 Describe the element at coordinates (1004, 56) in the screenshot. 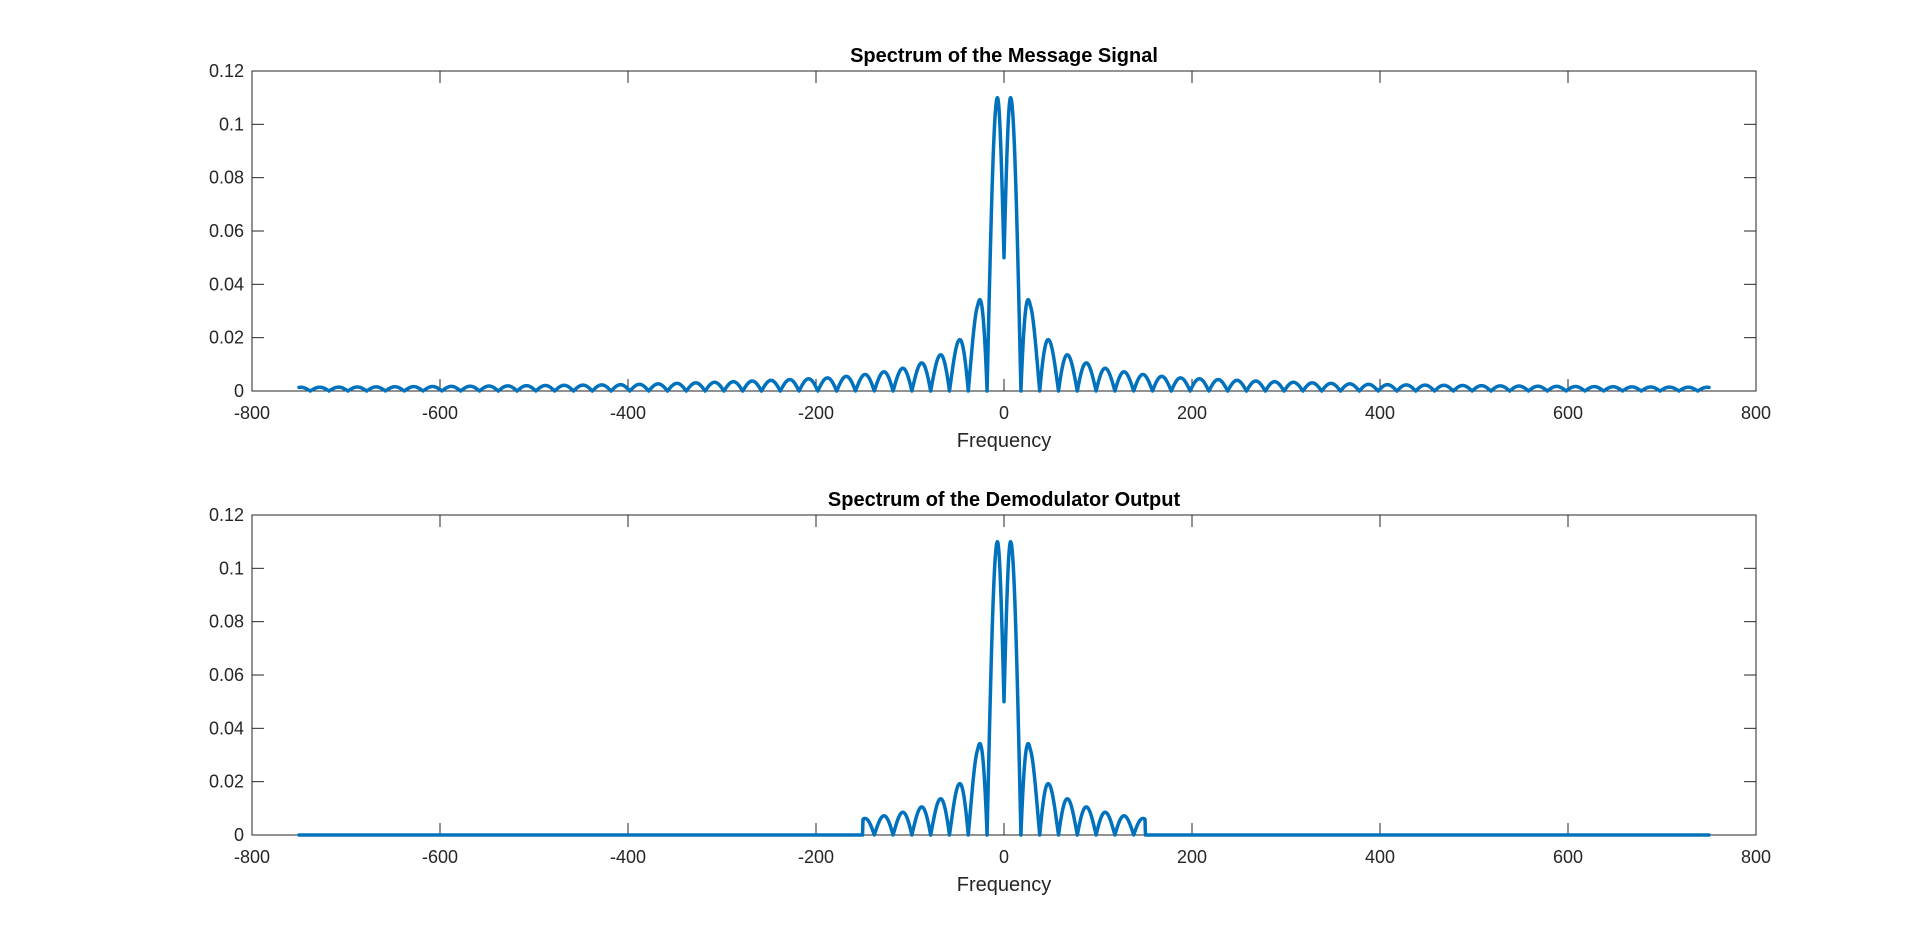

I see `chart-title: Spectrum of the Message Signal` at that location.